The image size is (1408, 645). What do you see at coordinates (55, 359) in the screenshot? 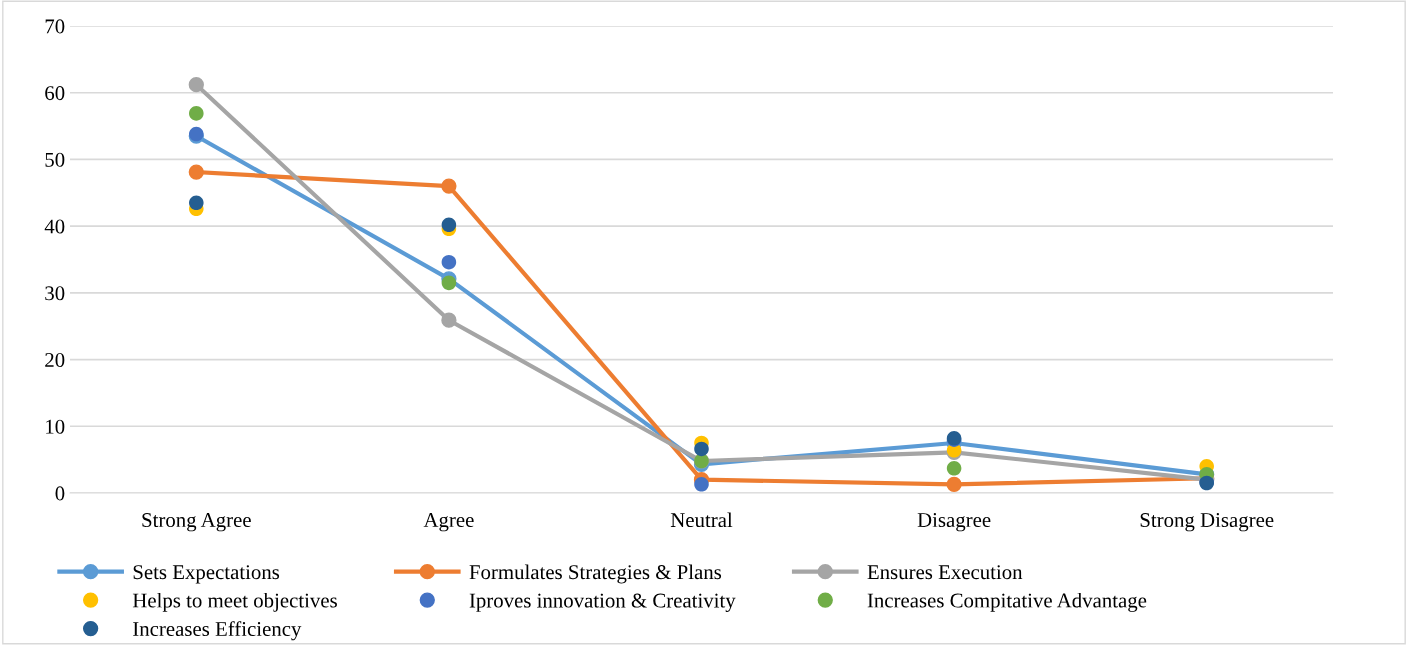
I see `y-tick-label: 20` at bounding box center [55, 359].